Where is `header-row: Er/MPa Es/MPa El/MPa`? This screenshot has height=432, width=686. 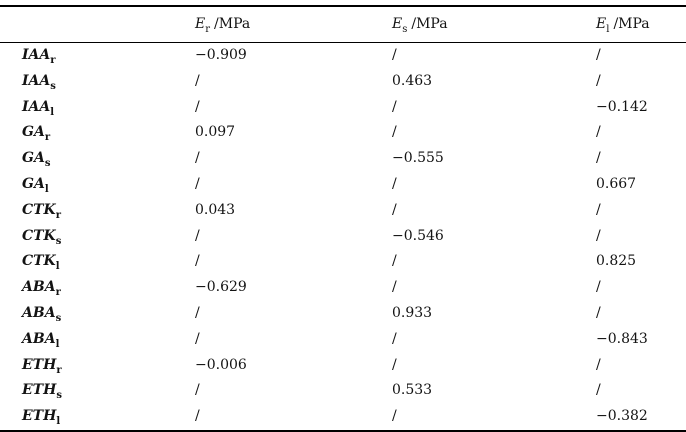 header-row: Er/MPa Es/MPa El/MPa is located at coordinates (343, 24).